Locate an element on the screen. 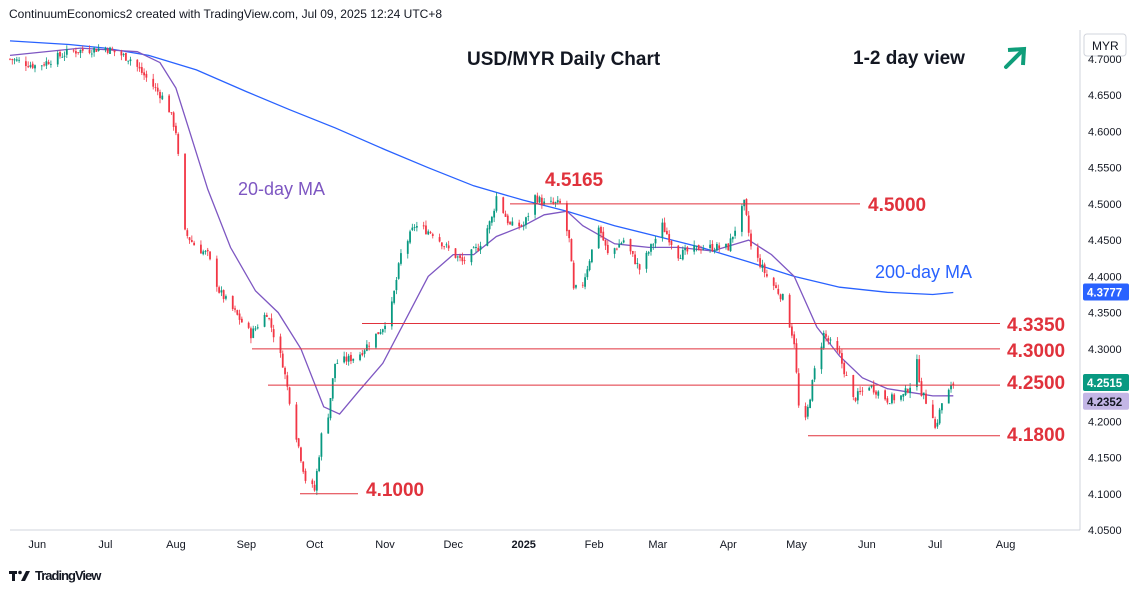 The height and width of the screenshot is (593, 1143). ma200-price-badge-bg is located at coordinates (1106, 292).